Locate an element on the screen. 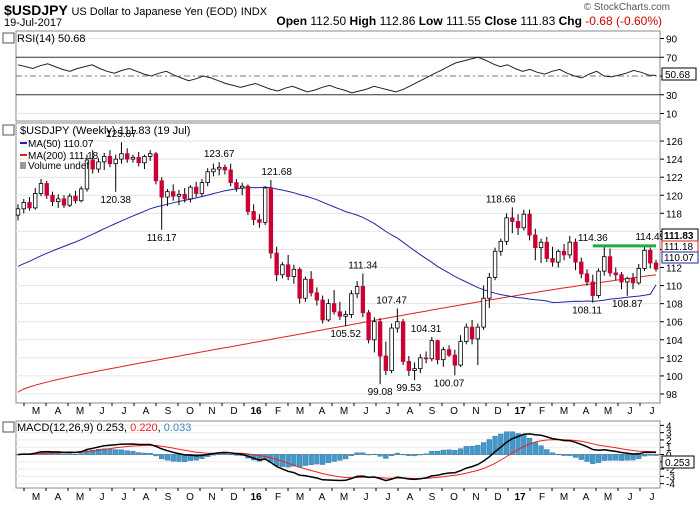  open-label: Open is located at coordinates (292, 21).